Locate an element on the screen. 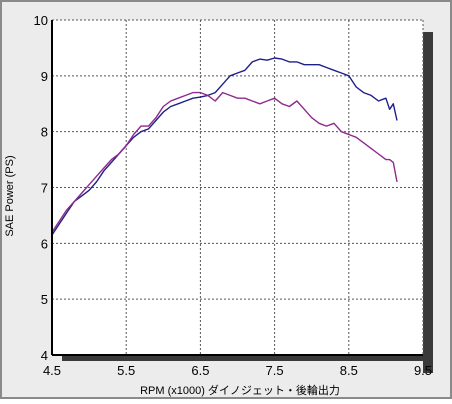 Image resolution: width=452 pixels, height=404 pixels. x-tick-label: 6.5 is located at coordinates (200, 370).